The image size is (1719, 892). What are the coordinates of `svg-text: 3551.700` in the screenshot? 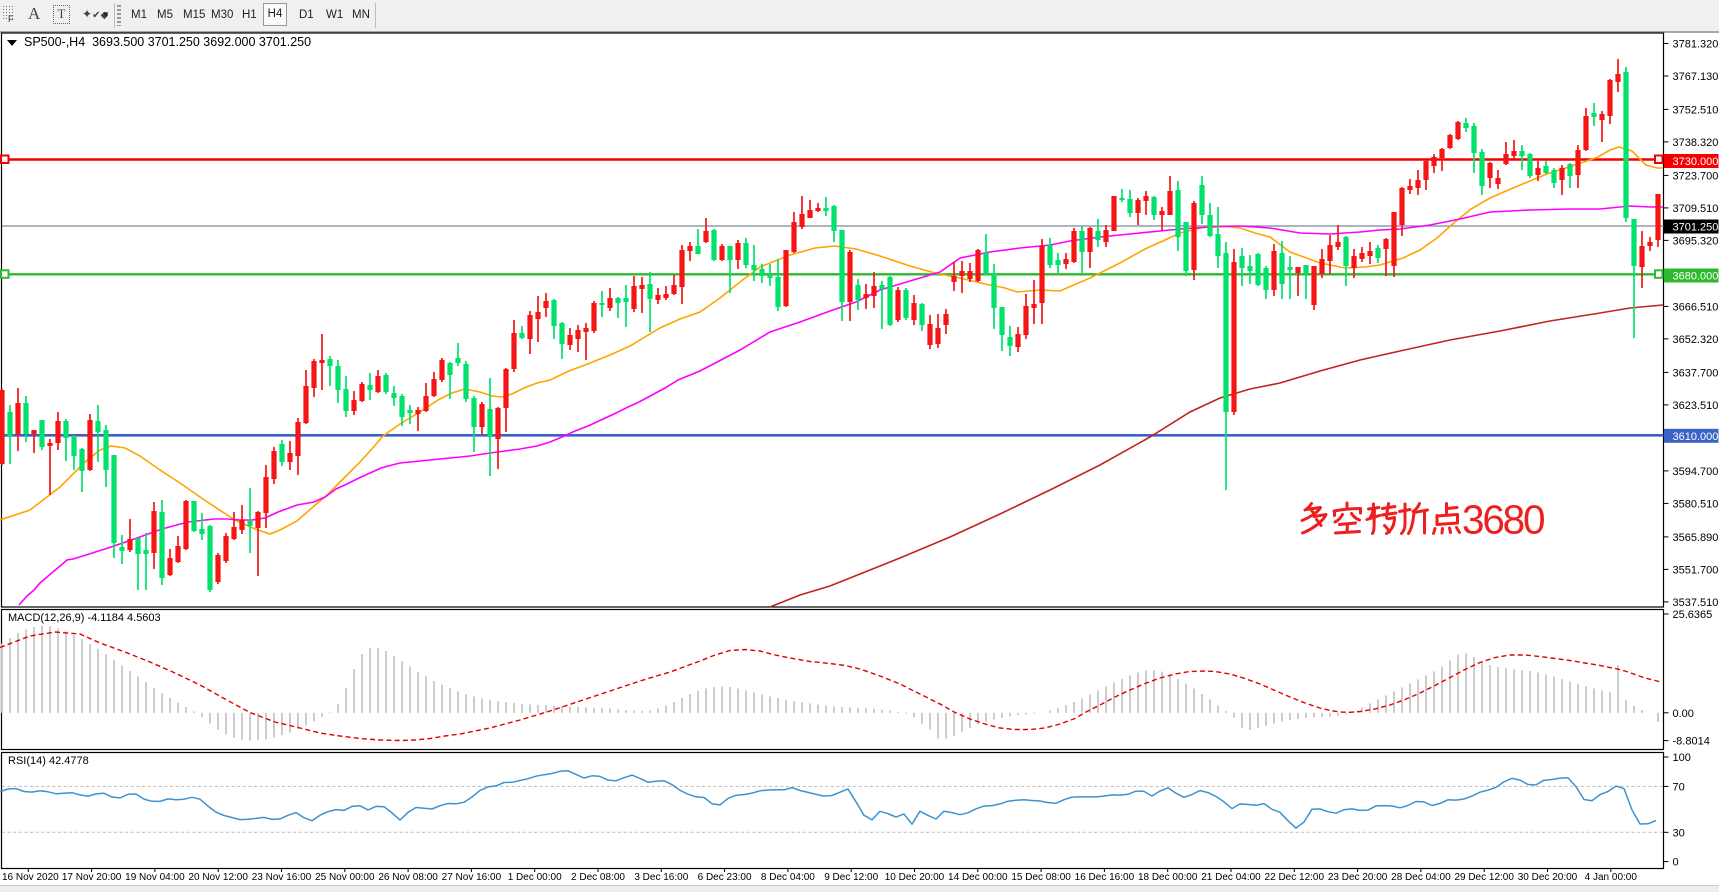 It's located at (1696, 570).